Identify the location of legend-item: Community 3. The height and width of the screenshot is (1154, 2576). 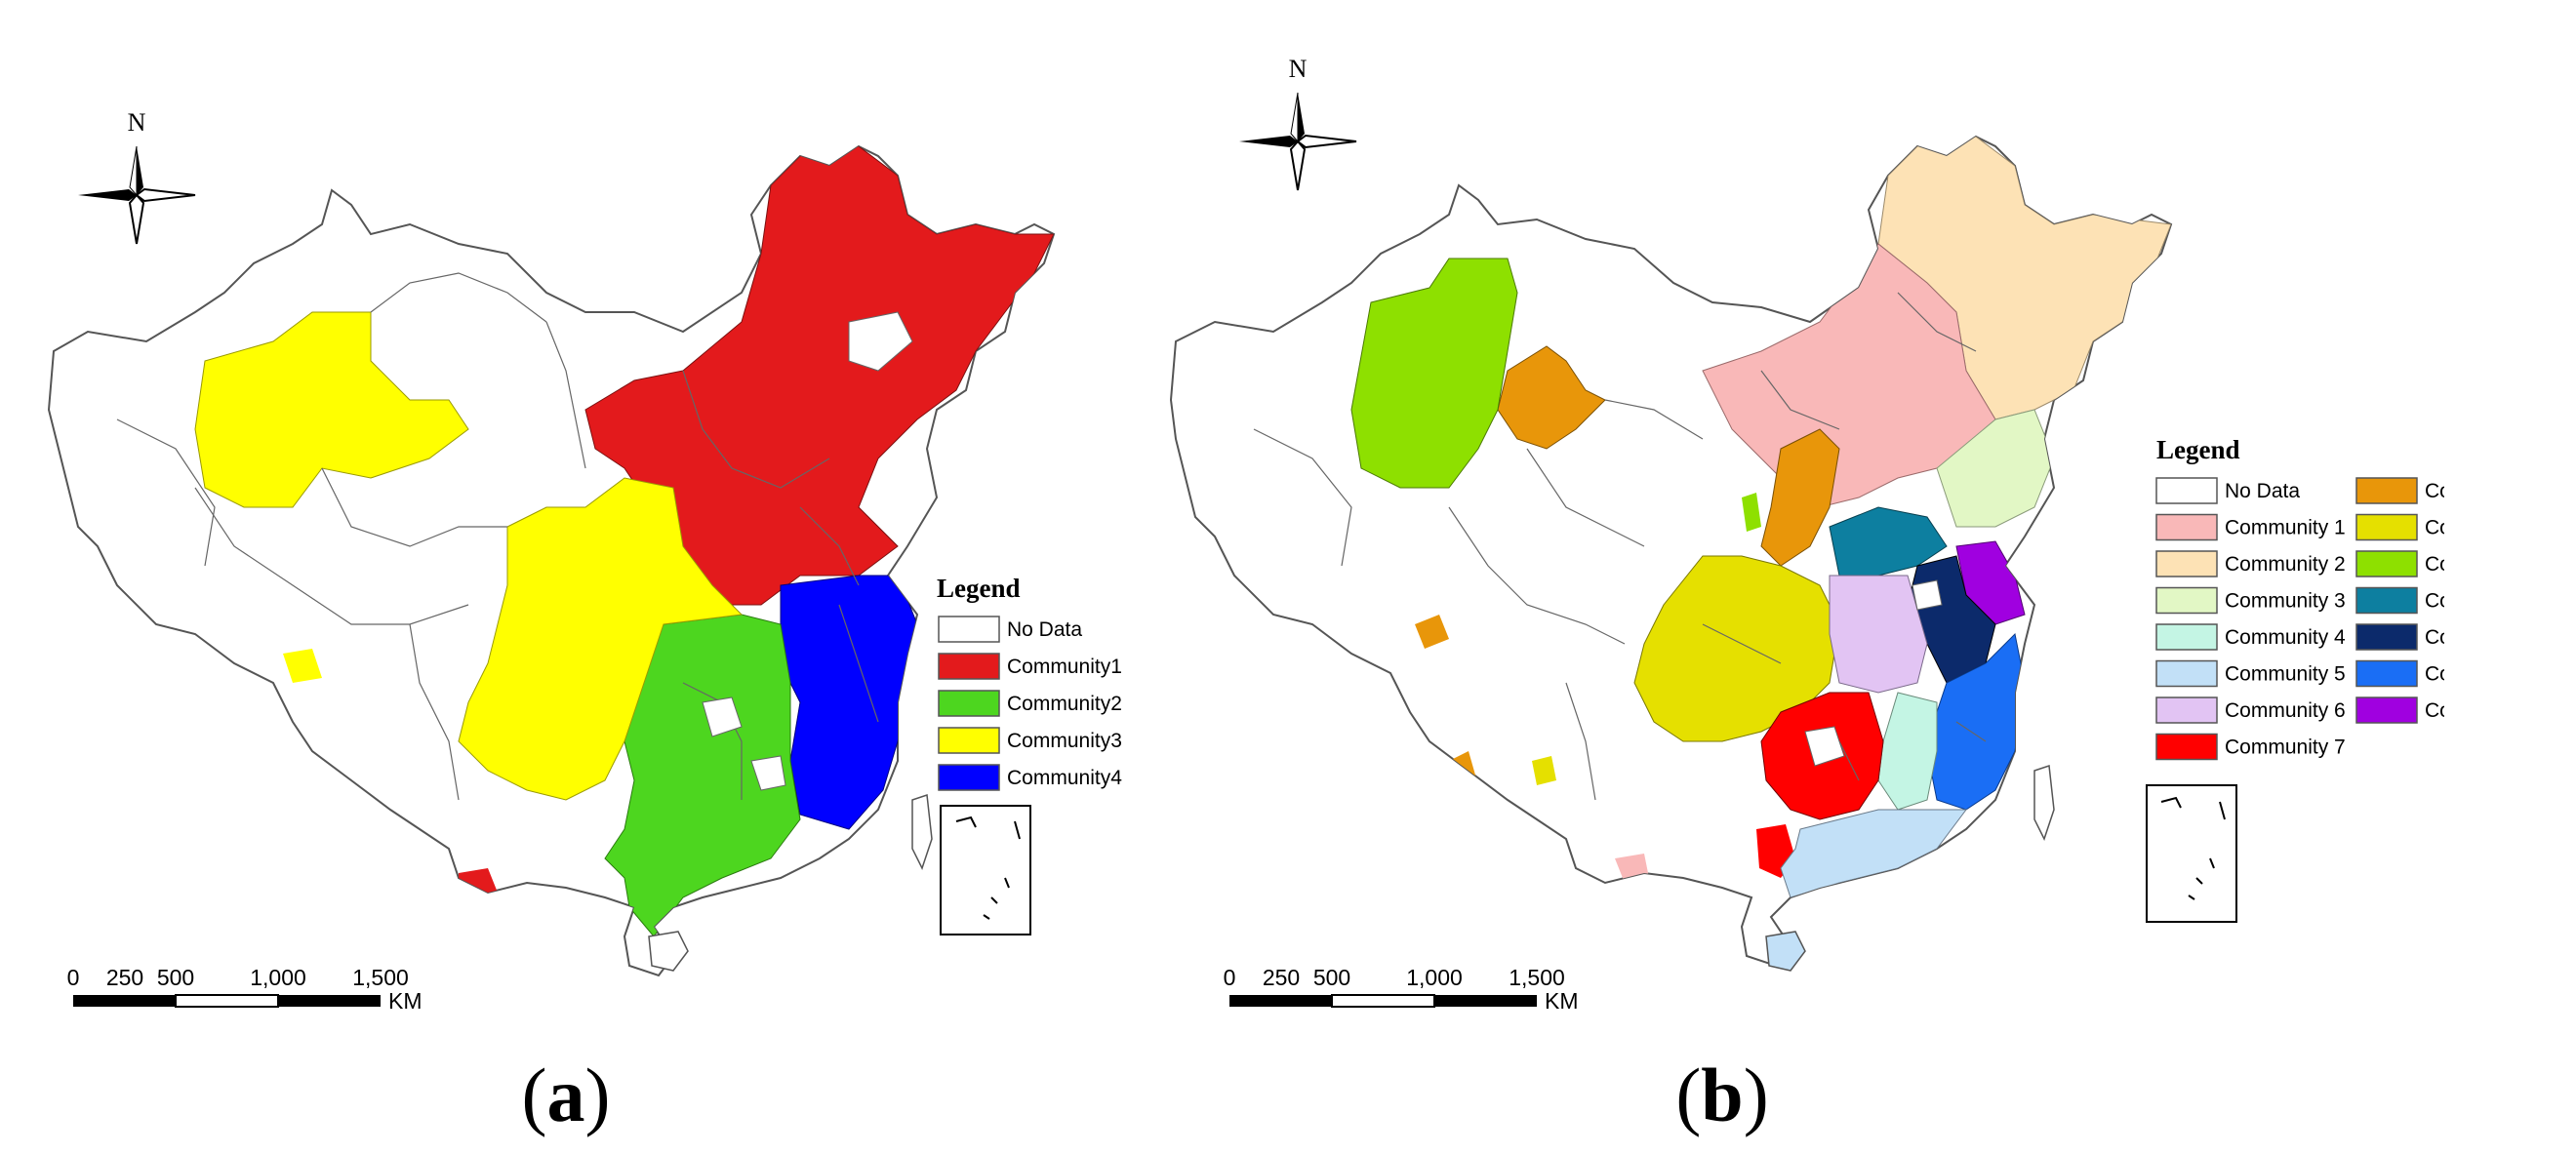
(2250, 600).